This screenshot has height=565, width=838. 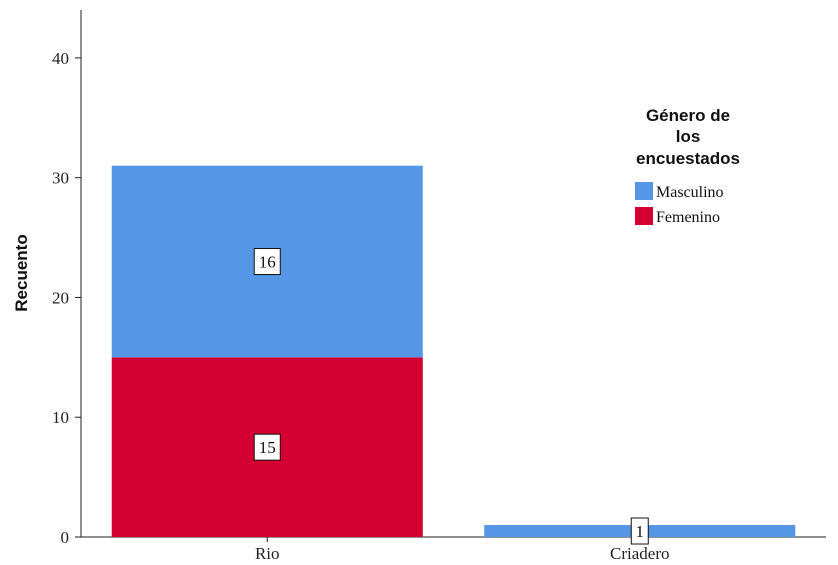 What do you see at coordinates (688, 217) in the screenshot?
I see `legend-label-femenino: Femenino` at bounding box center [688, 217].